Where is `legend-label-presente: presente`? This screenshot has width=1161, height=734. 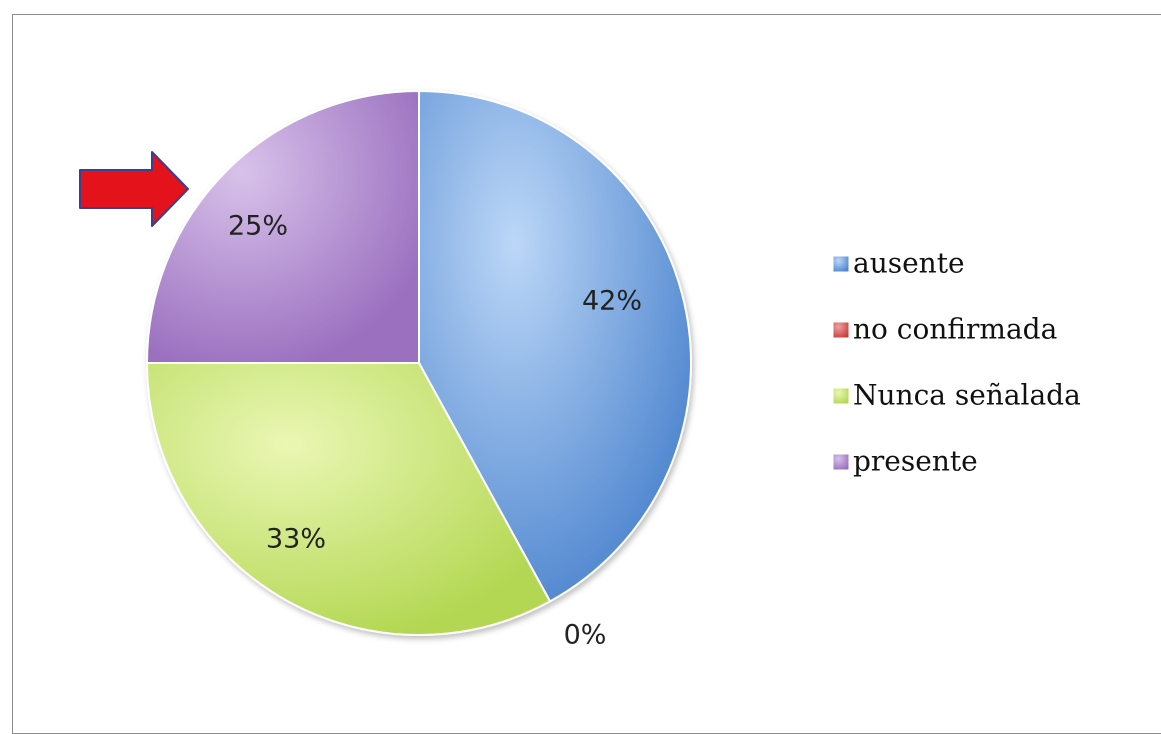
legend-label-presente: presente is located at coordinates (915, 461).